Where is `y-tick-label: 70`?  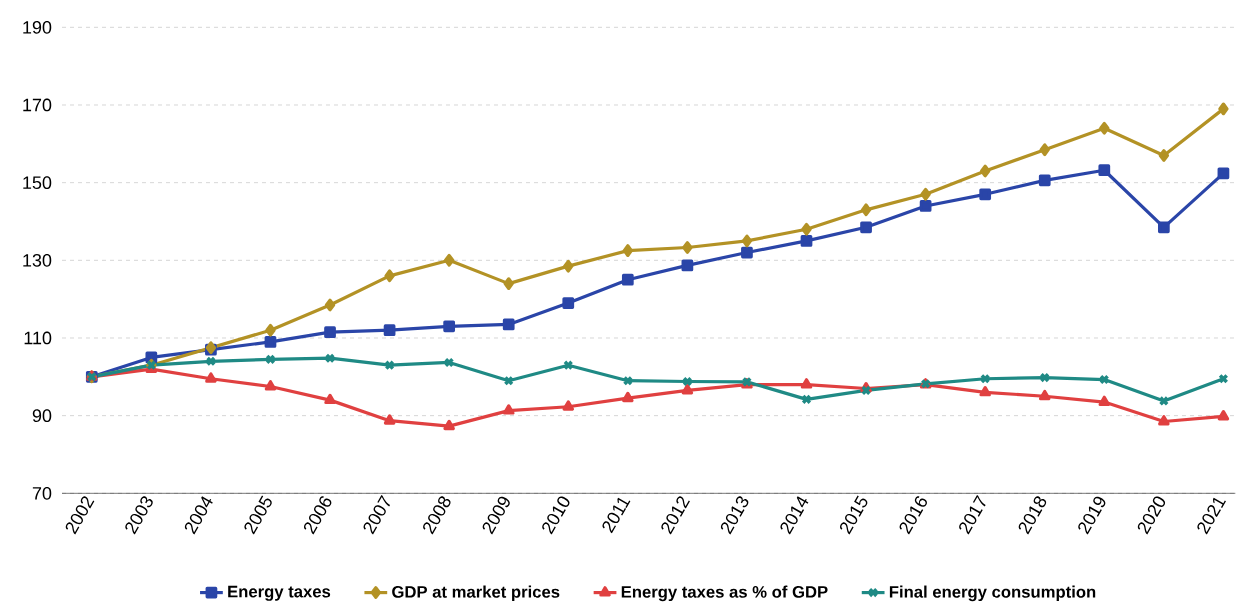
y-tick-label: 70 is located at coordinates (42, 493).